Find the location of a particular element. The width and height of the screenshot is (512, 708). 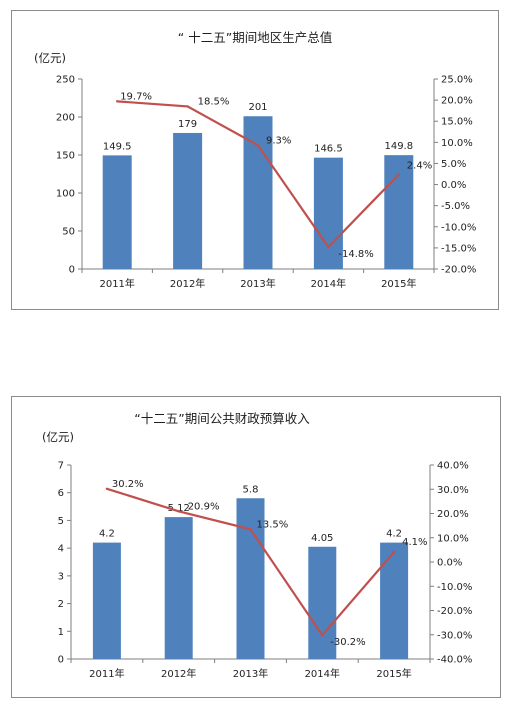

right-tick-label: -30.0% is located at coordinates (454, 635).